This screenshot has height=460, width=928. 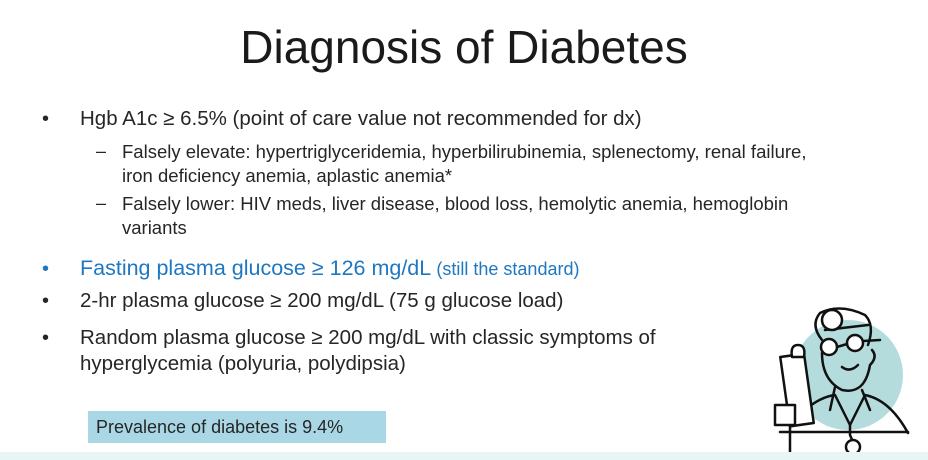 I want to click on bottom-strip, so click(x=464, y=456).